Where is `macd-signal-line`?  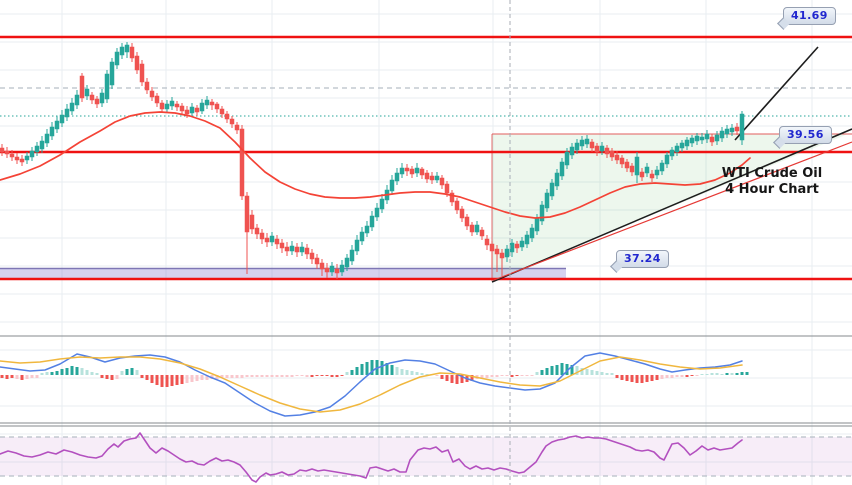
macd-signal-line is located at coordinates (371, 384).